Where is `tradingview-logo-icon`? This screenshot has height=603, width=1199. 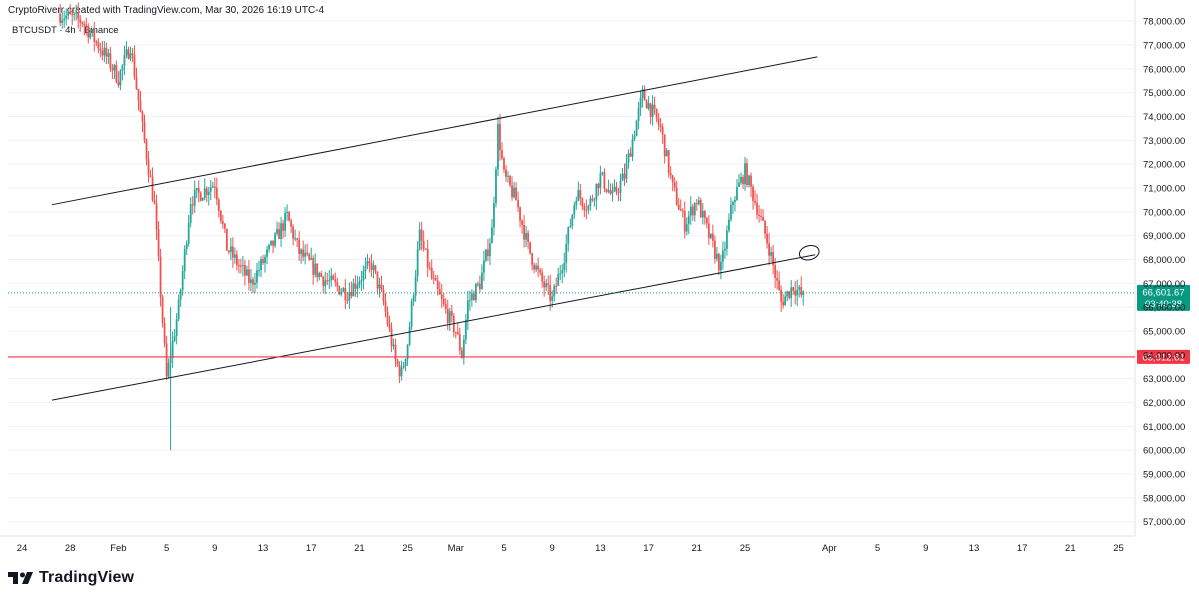
tradingview-logo-icon is located at coordinates (20, 578).